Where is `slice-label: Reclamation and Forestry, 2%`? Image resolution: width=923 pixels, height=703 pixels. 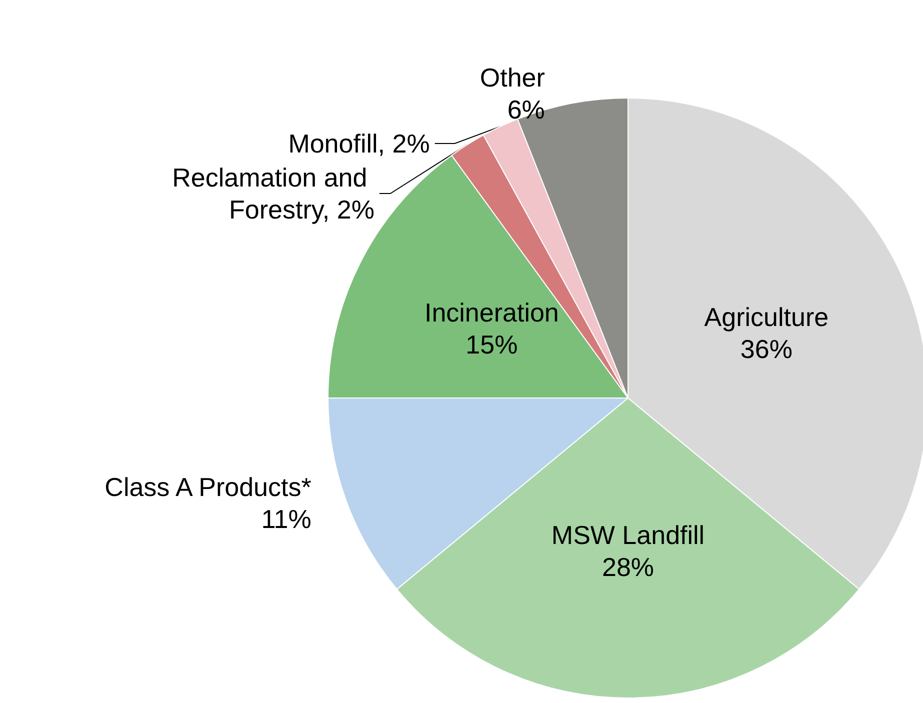
slice-label: Reclamation and Forestry, 2% is located at coordinates (273, 193).